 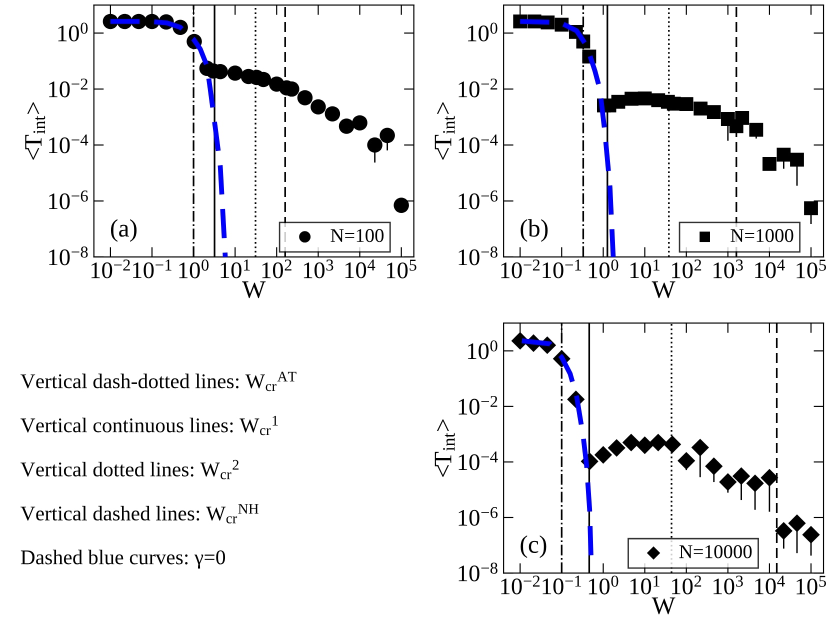 I want to click on annotation: (b), so click(x=534, y=230).